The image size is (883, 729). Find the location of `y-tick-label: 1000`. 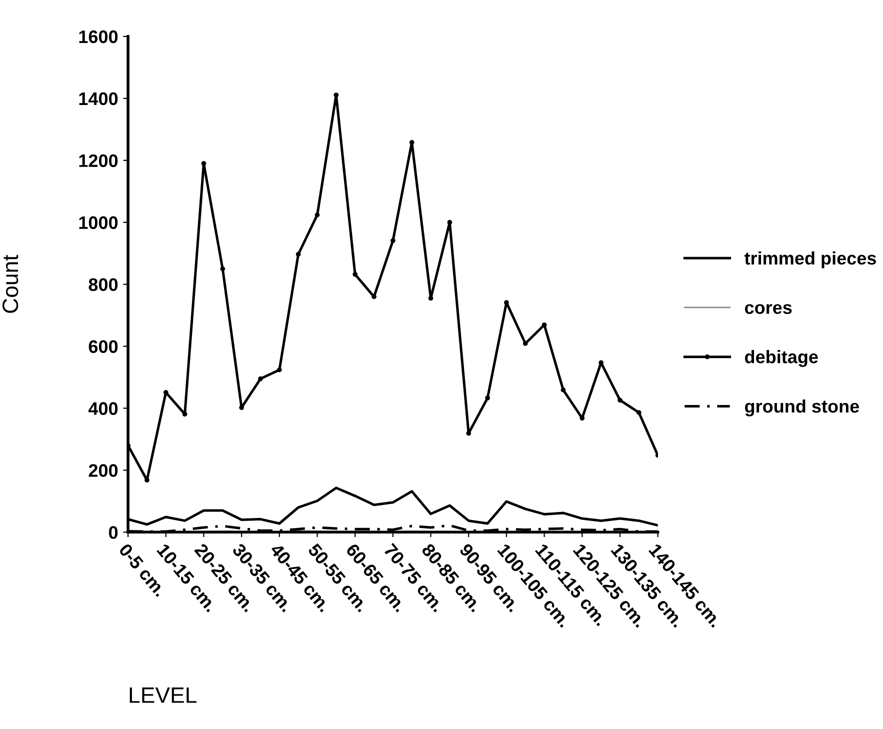

y-tick-label: 1000 is located at coordinates (98, 223).